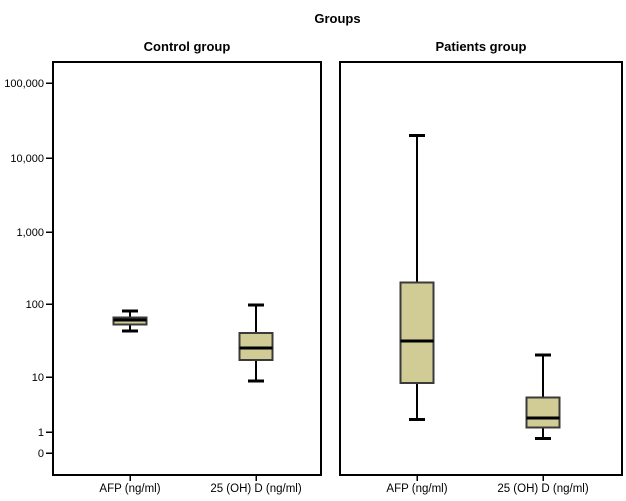 The image size is (626, 501). What do you see at coordinates (481, 46) in the screenshot?
I see `panel-title-patients-group: Patients group` at bounding box center [481, 46].